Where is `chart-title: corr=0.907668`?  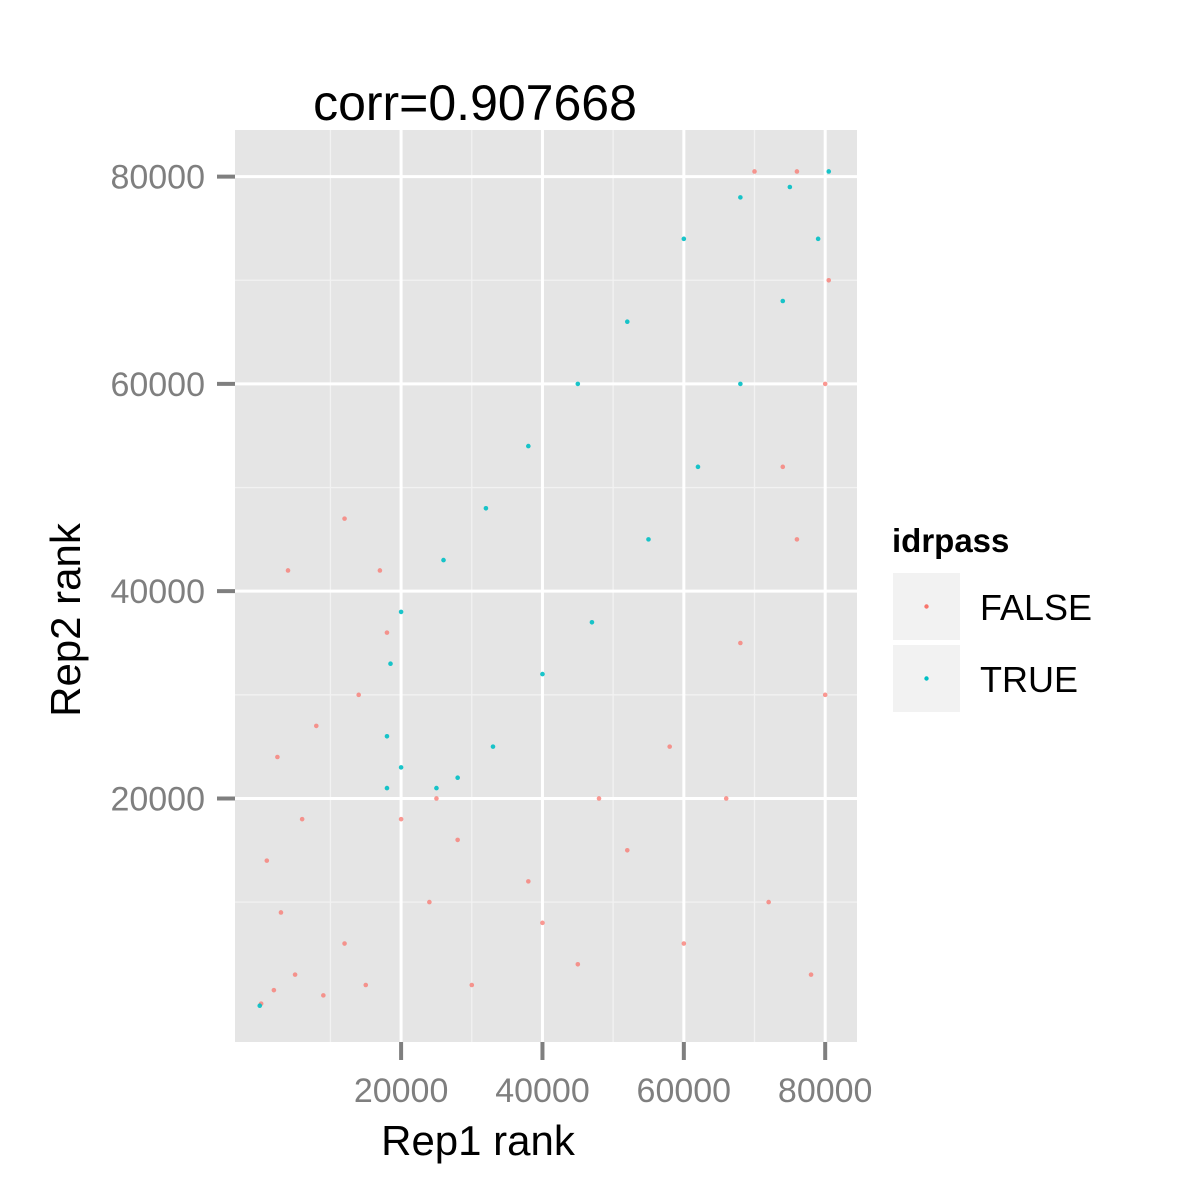
chart-title: corr=0.907668 is located at coordinates (475, 103).